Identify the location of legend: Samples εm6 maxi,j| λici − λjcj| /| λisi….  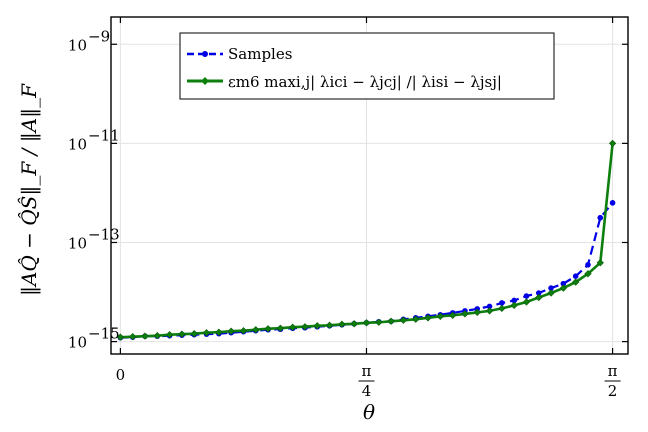
(367, 66).